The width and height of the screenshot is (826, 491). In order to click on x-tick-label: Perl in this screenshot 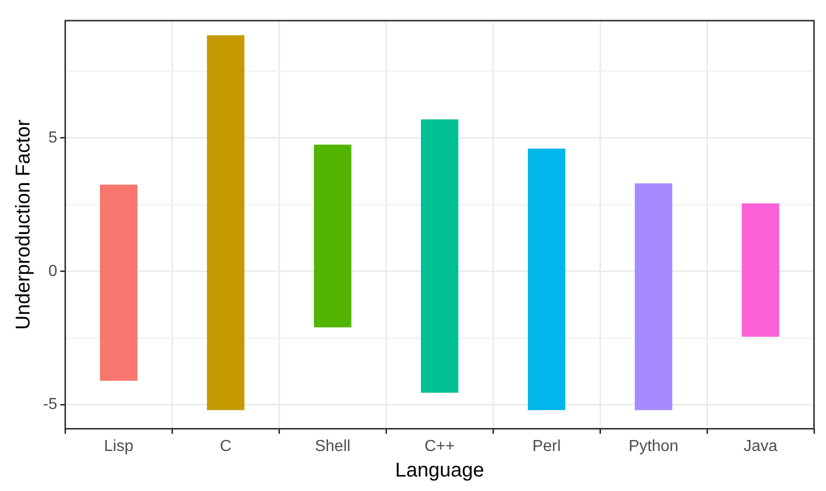, I will do `click(546, 446)`.